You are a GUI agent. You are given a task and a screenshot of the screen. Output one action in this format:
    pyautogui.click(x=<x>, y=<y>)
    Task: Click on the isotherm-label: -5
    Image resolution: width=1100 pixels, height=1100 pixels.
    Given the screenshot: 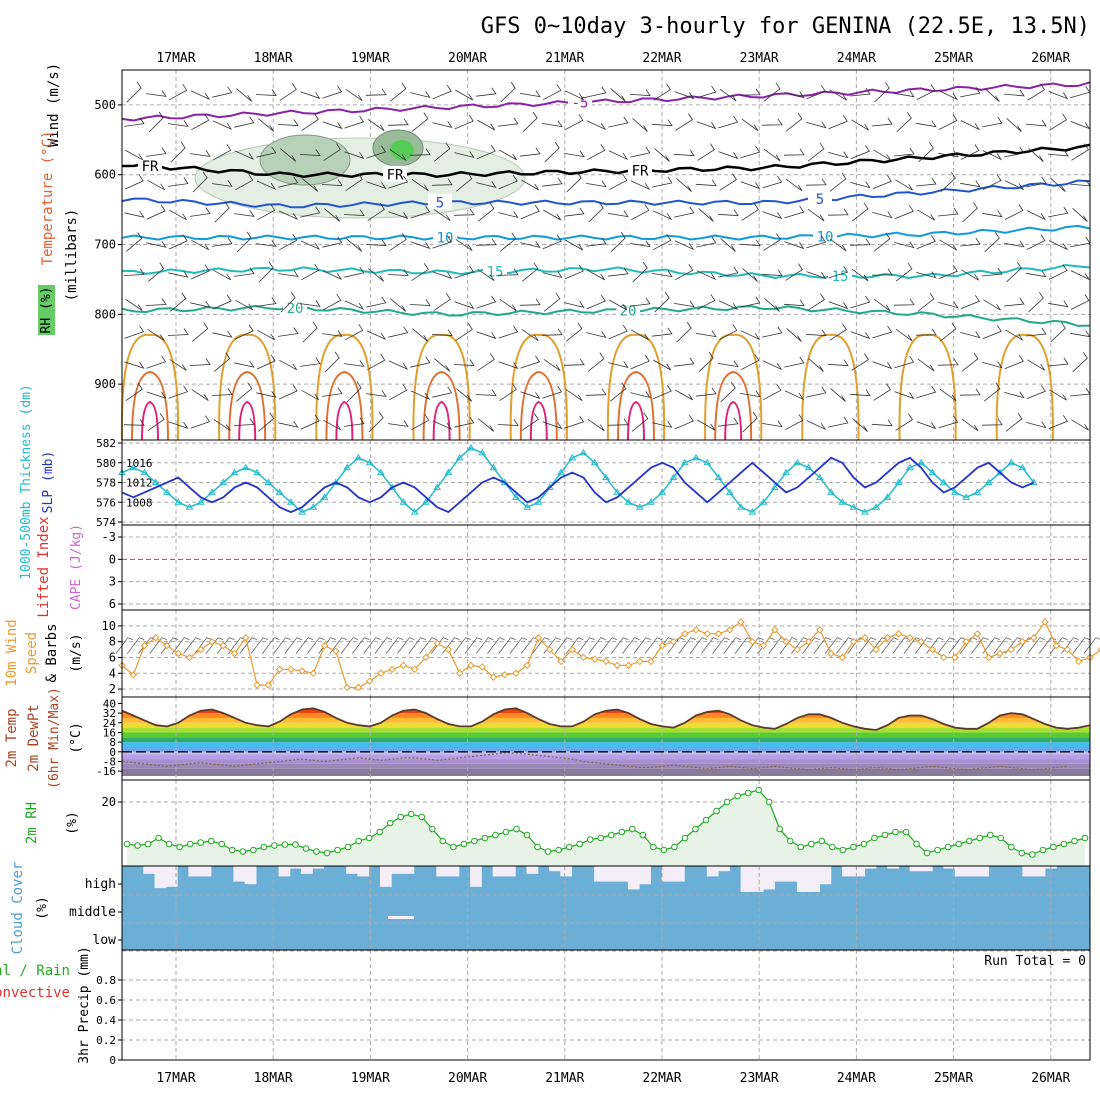 What is the action you would take?
    pyautogui.click(x=580, y=103)
    